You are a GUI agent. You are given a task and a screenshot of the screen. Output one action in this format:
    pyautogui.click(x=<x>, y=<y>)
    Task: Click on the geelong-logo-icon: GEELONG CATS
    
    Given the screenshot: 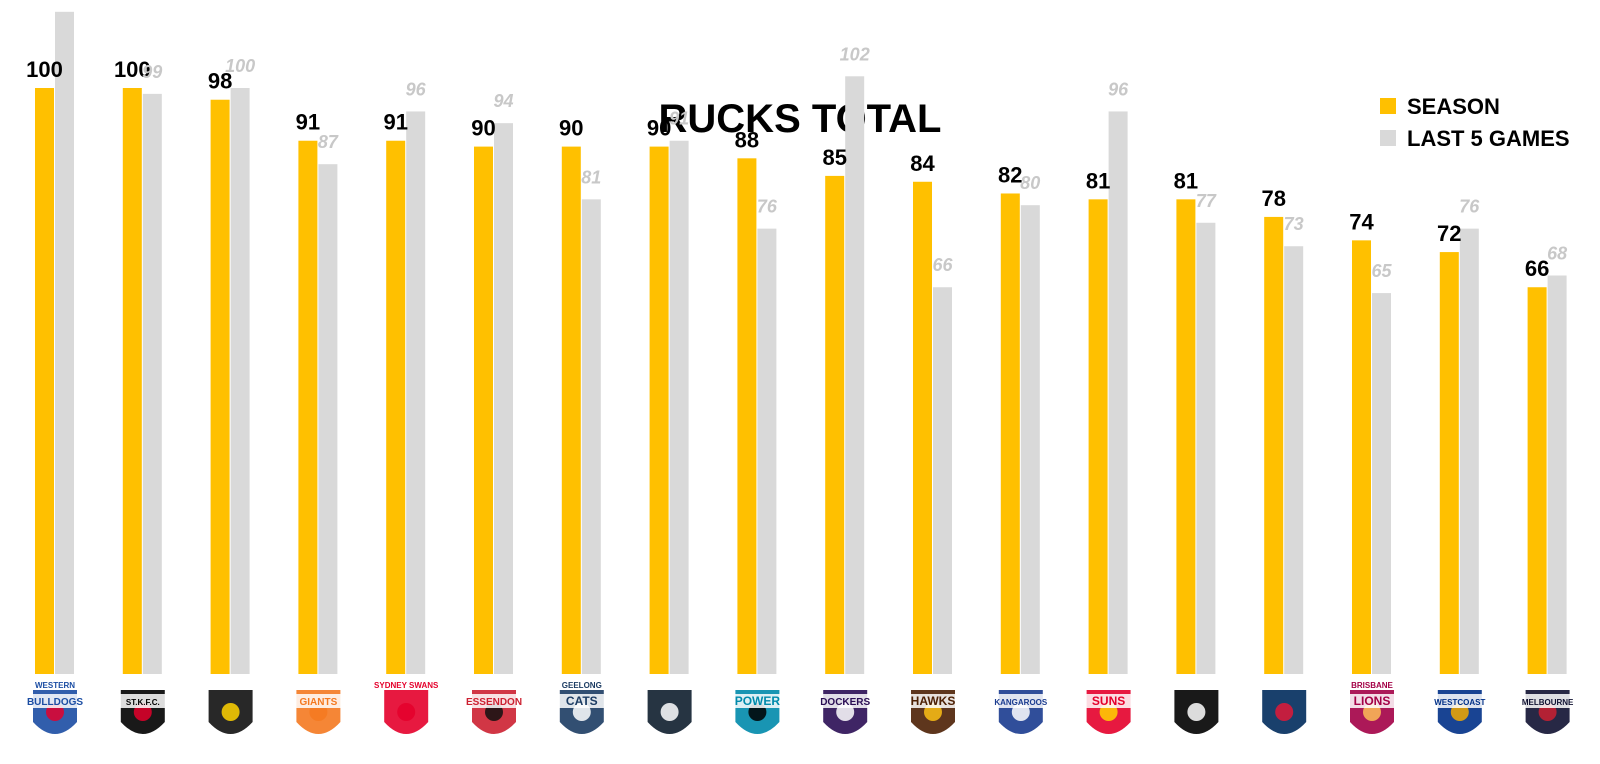 What is the action you would take?
    pyautogui.click(x=581, y=707)
    